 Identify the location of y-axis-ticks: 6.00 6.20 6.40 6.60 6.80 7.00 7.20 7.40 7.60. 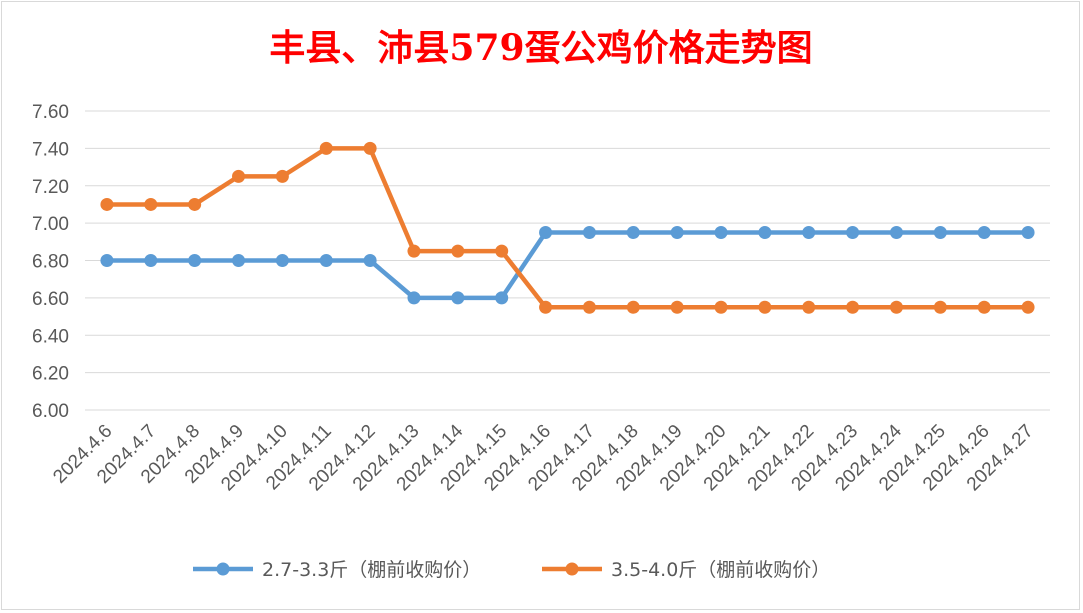
(50, 262).